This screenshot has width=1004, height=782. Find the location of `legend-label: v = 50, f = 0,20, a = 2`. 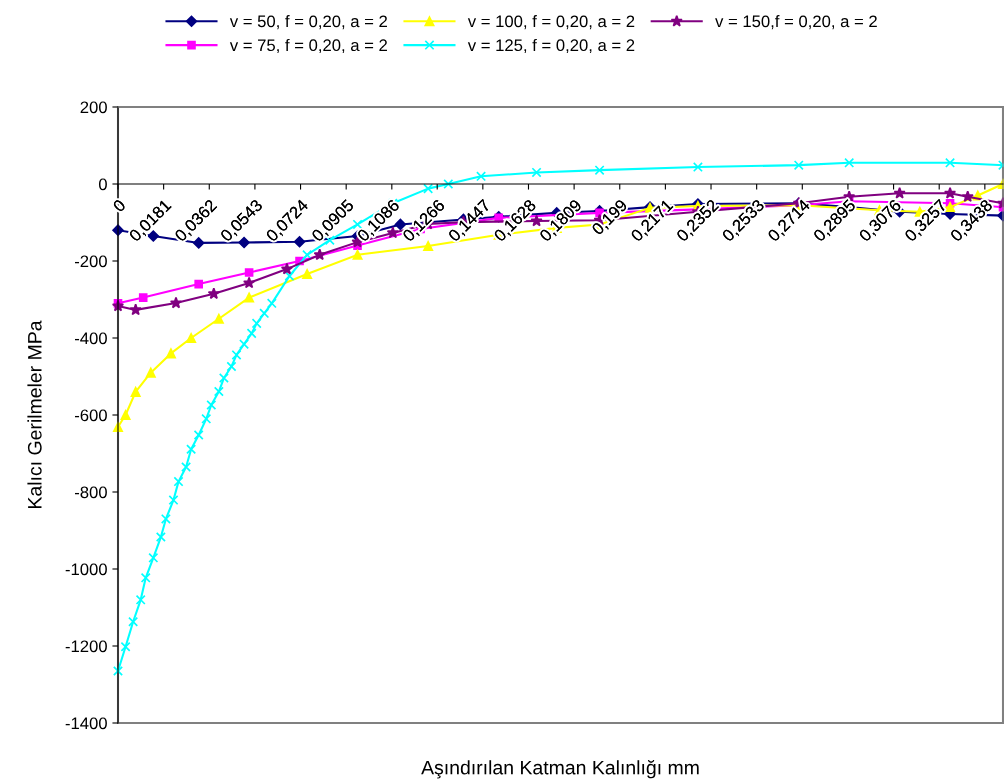

legend-label: v = 50, f = 0,20, a = 2 is located at coordinates (308, 22).